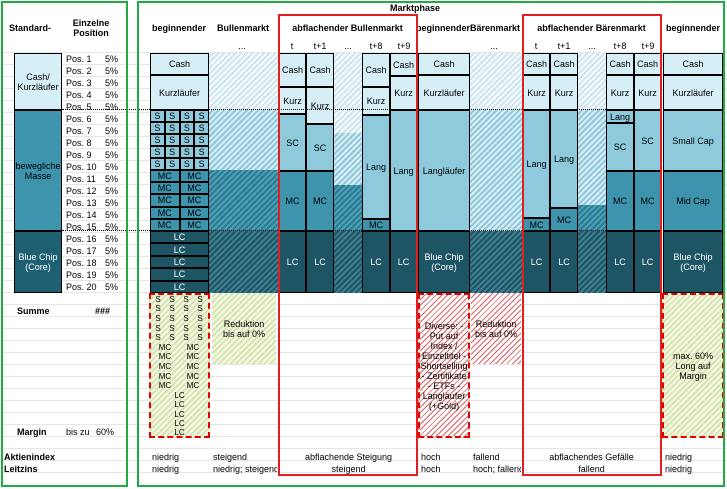 This screenshot has width=727, height=489. I want to click on position-row: Pos. 13 5%, so click(93, 203).